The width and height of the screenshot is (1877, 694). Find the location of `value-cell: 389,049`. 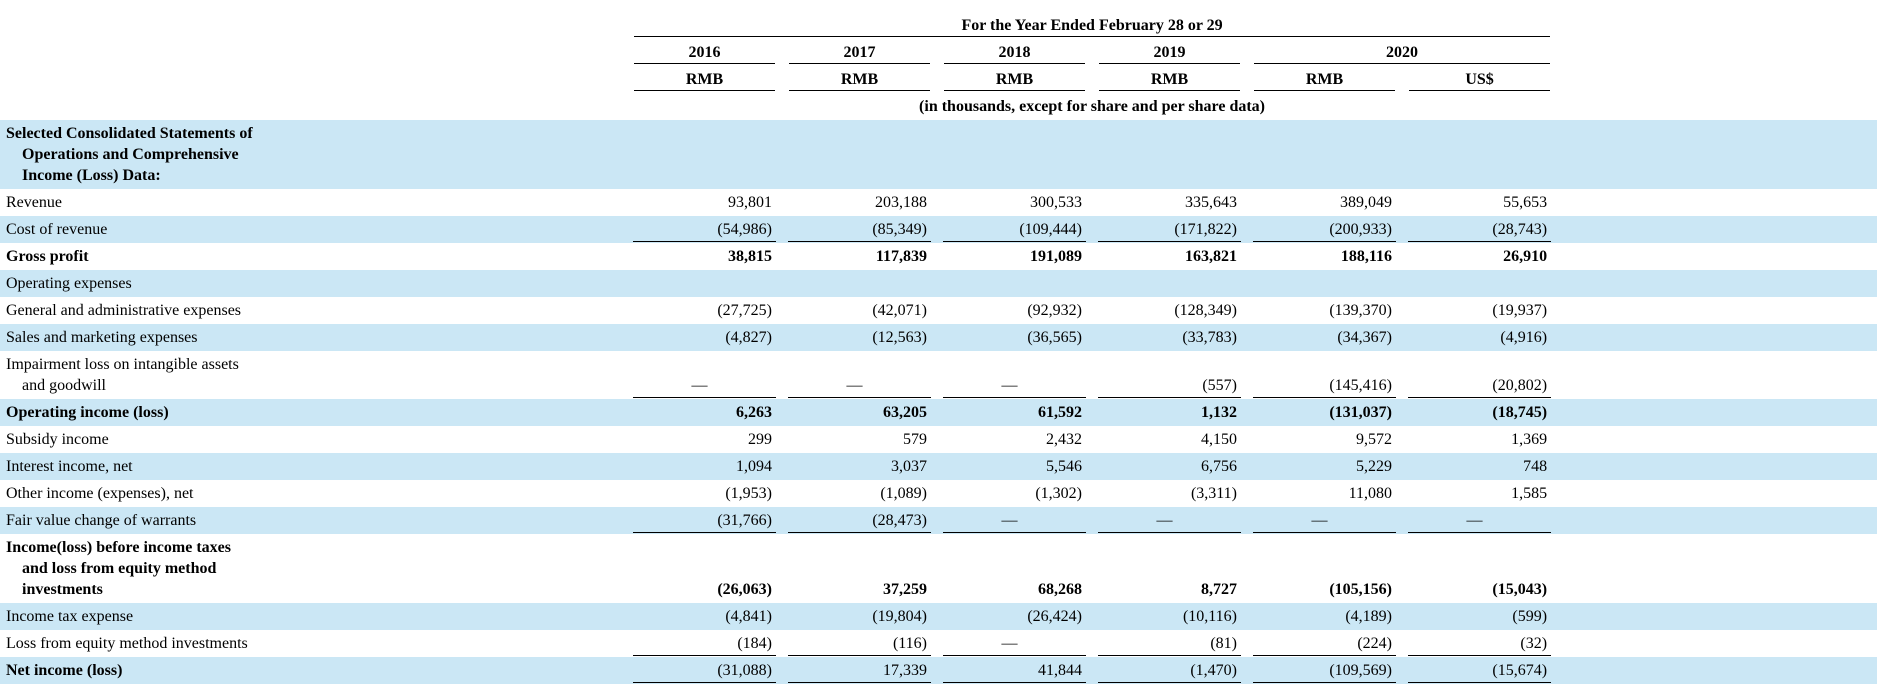

value-cell: 389,049 is located at coordinates (1366, 202).